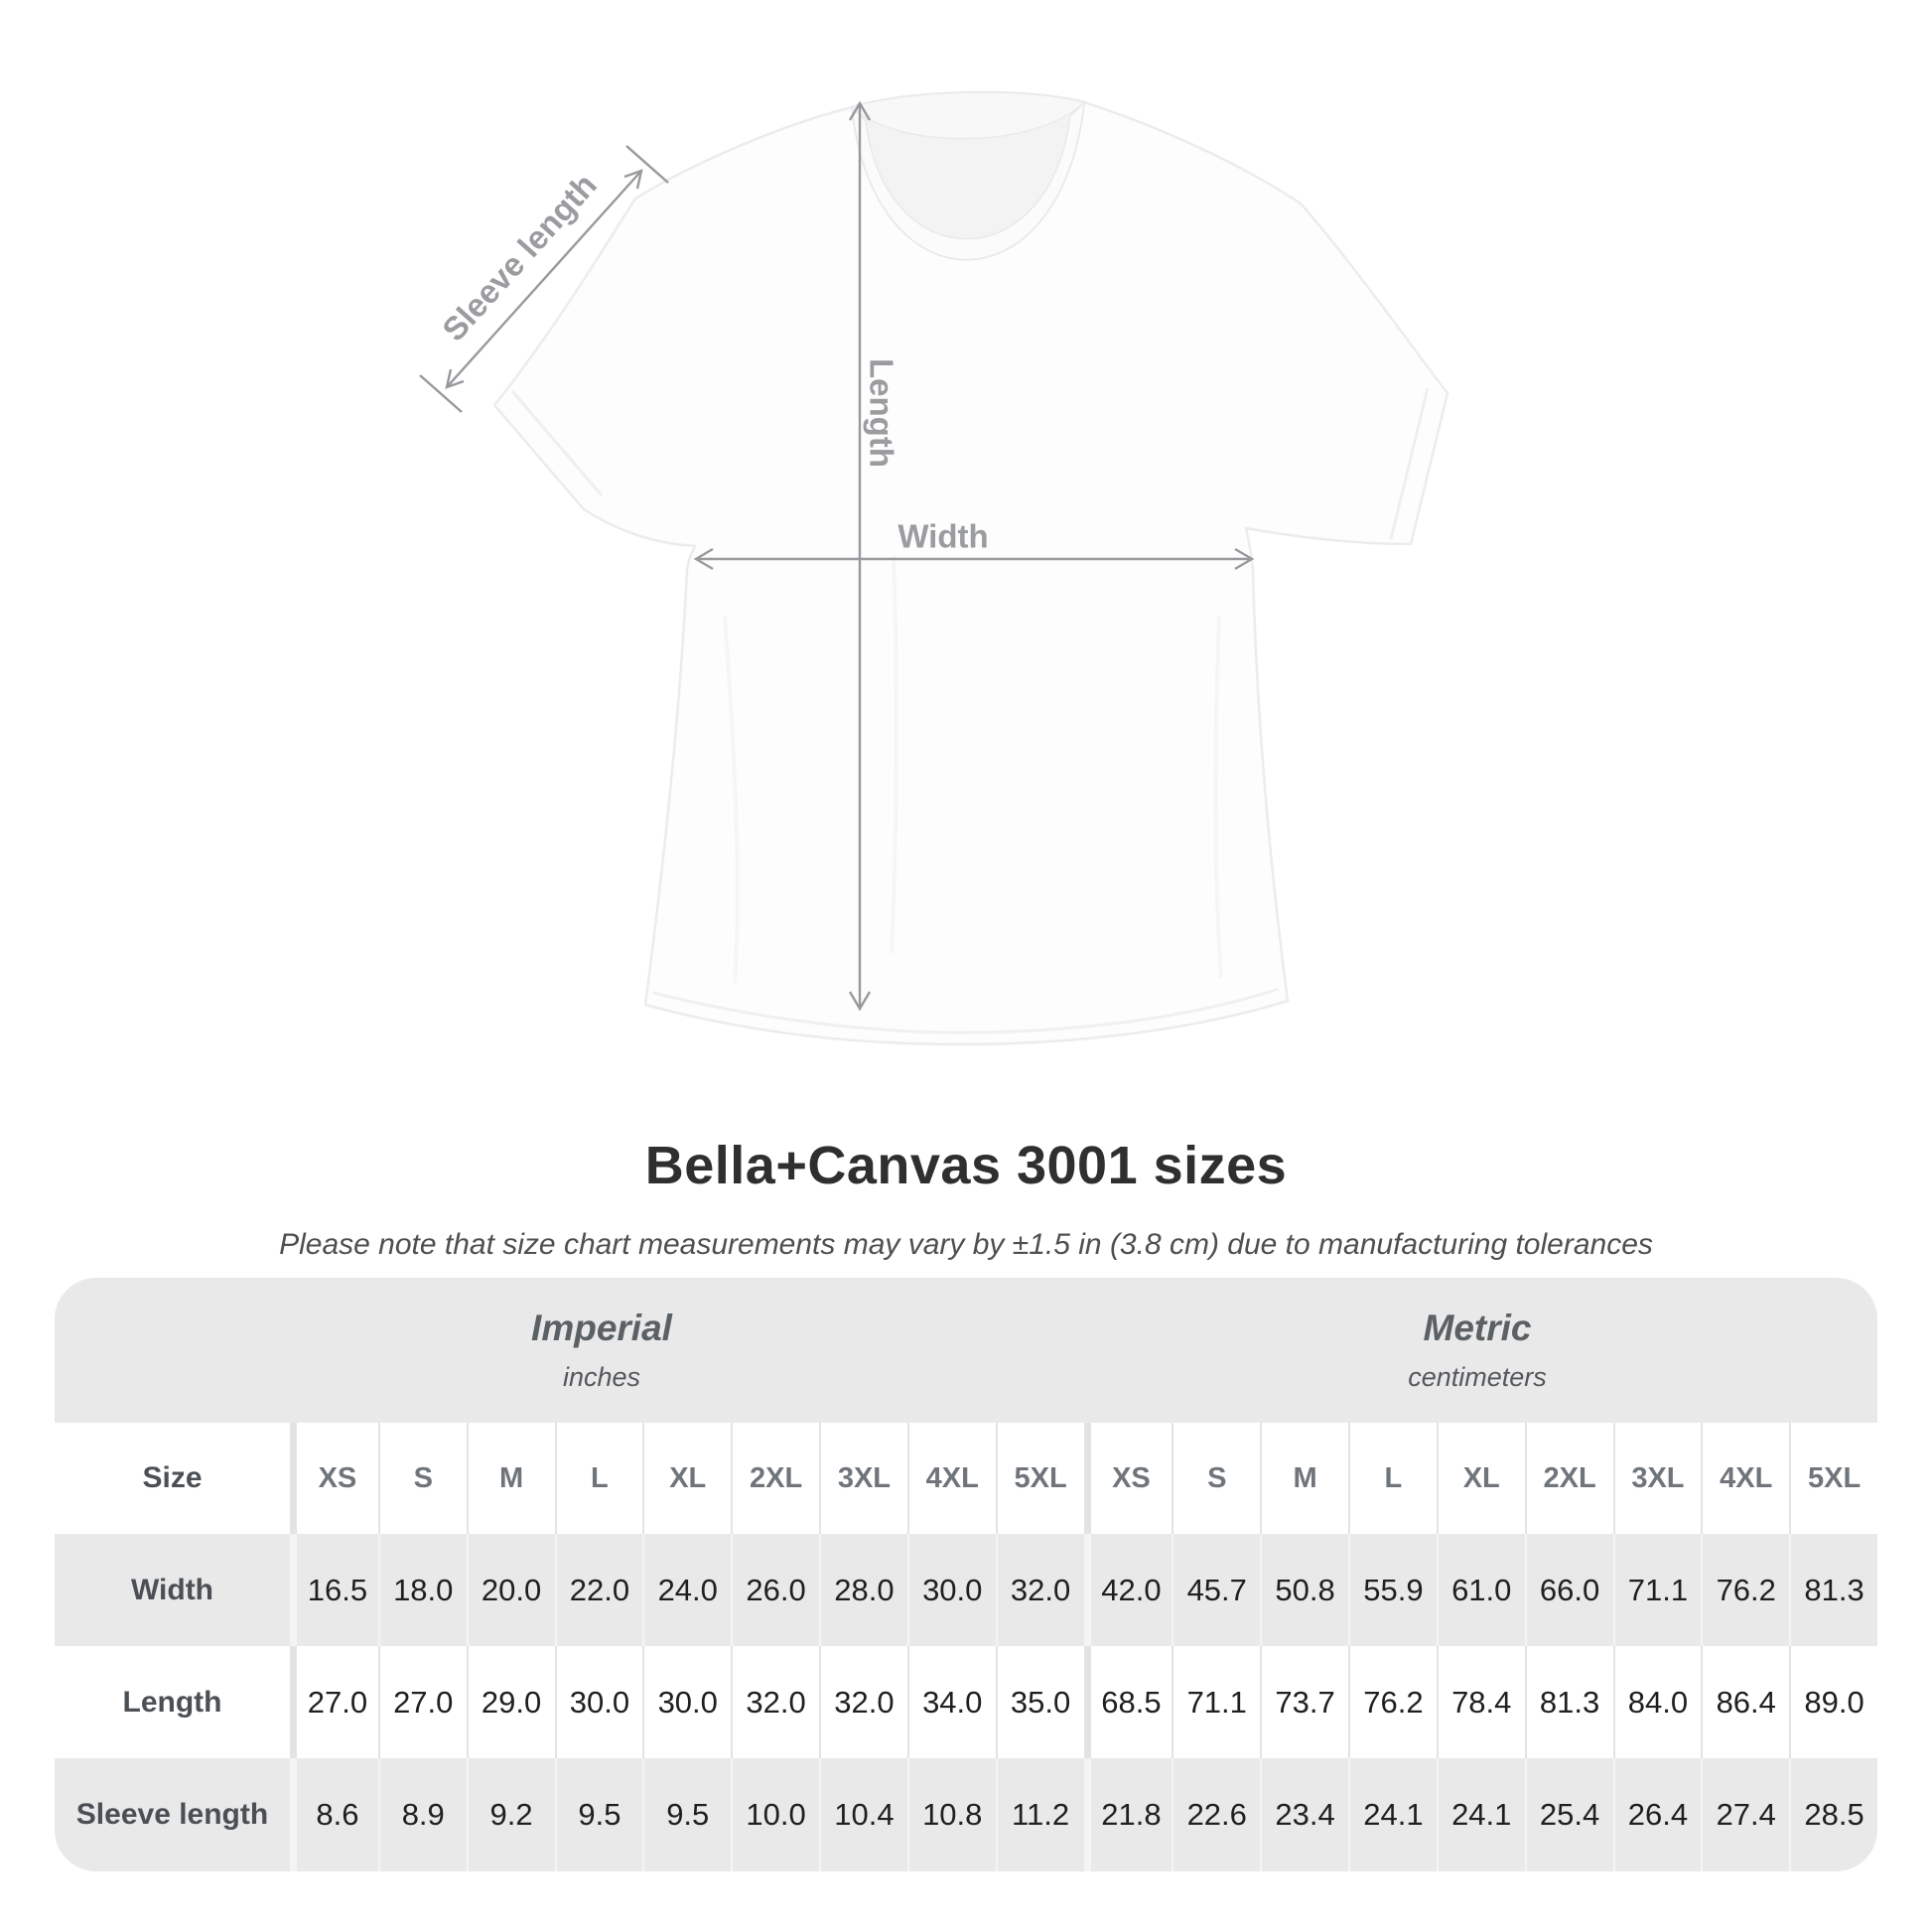 The height and width of the screenshot is (1932, 1932). Describe the element at coordinates (687, 1590) in the screenshot. I see `value-imperial: 24.0` at that location.